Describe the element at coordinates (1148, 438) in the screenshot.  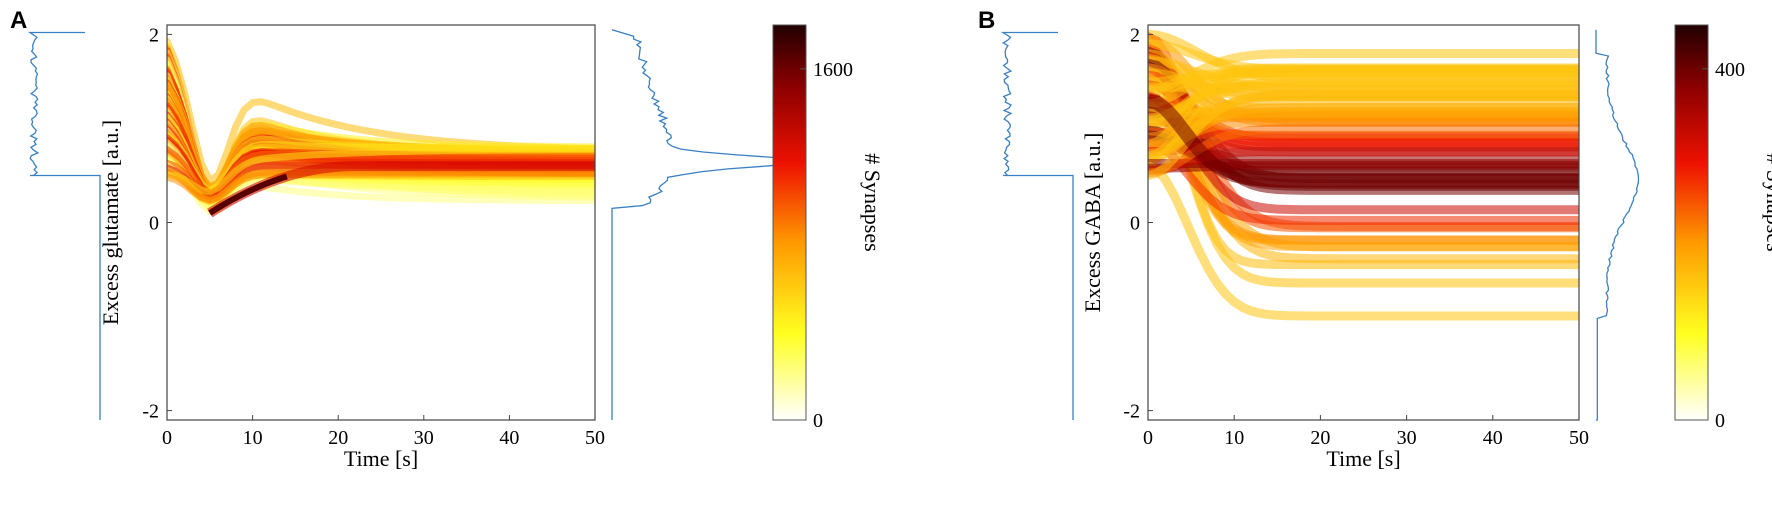
I see `x-tick-label-b: 0` at that location.